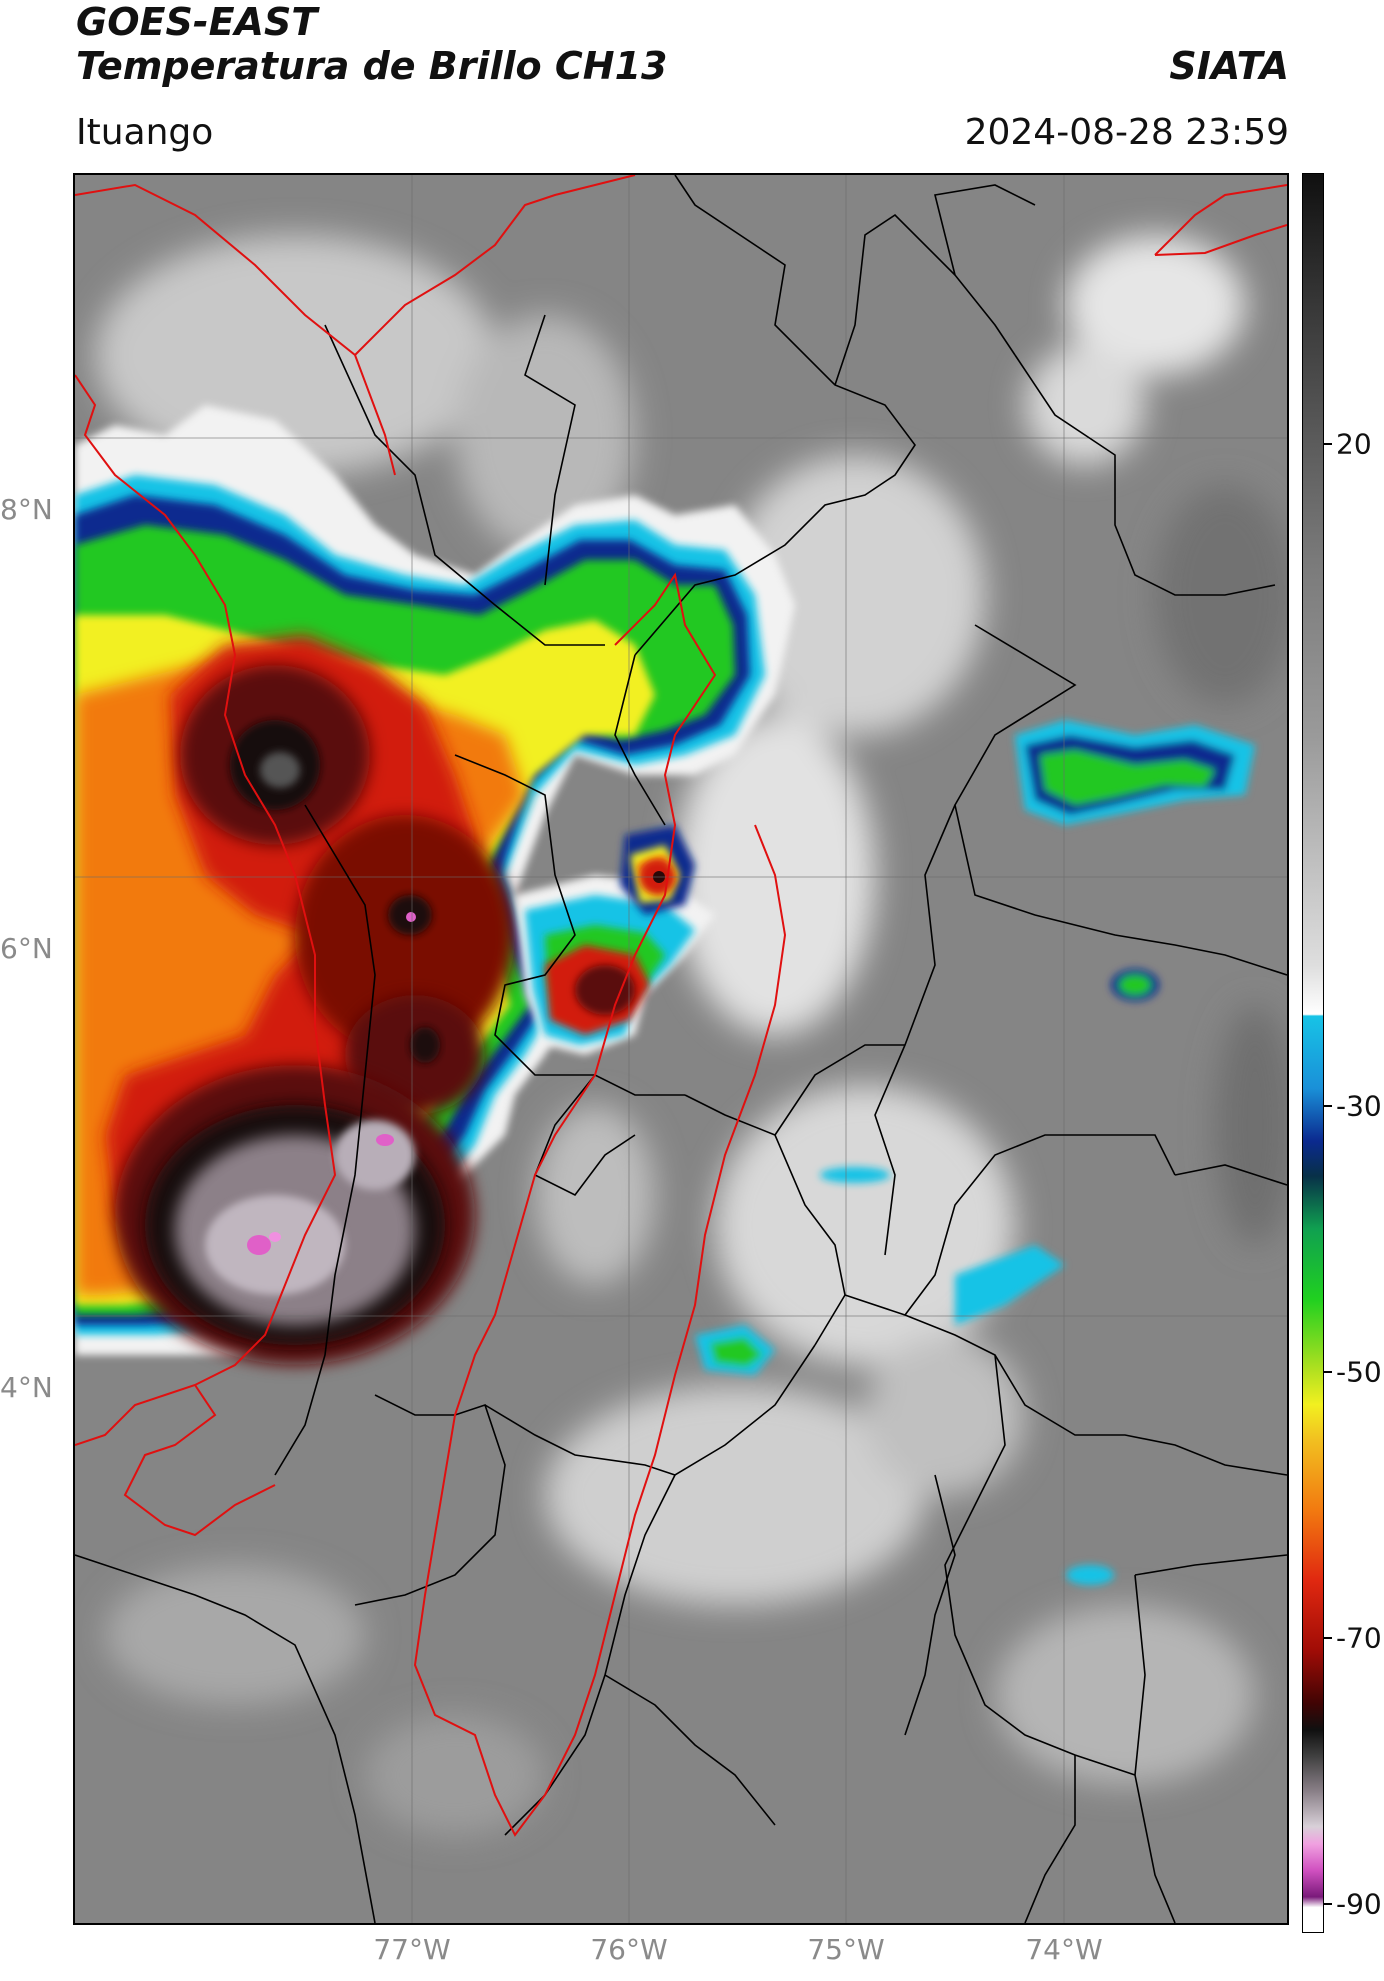 This screenshot has width=1384, height=1981. I want to click on temperature-colorbar, so click(1313, 1053).